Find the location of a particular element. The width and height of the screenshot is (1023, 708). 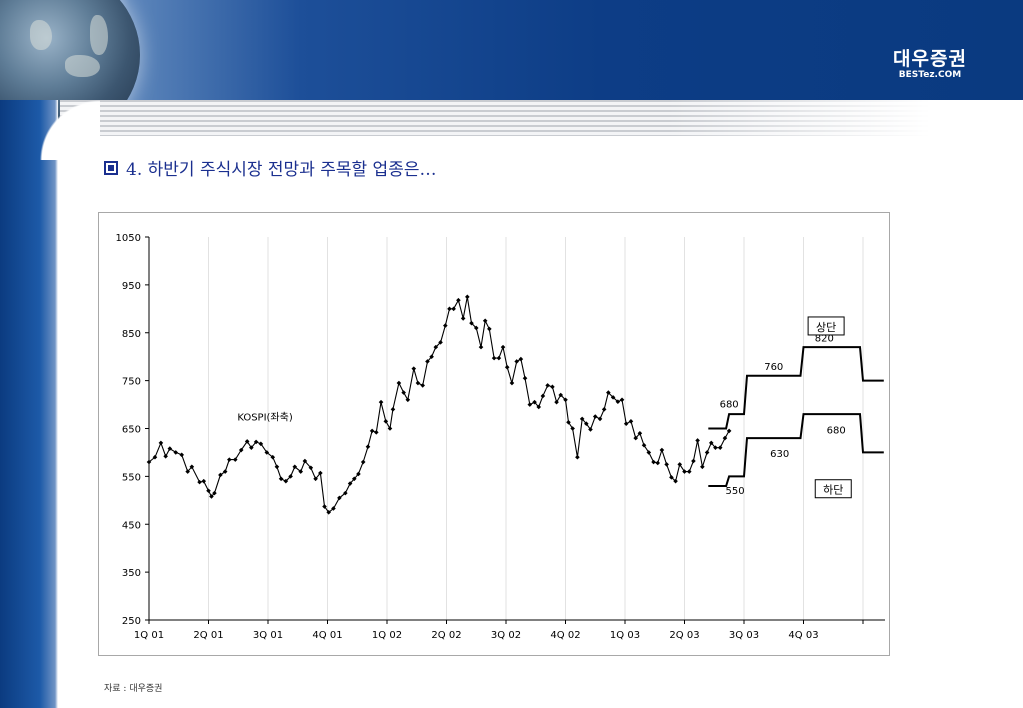

logo-main-text: 대우증권 is located at coordinates (930, 59).